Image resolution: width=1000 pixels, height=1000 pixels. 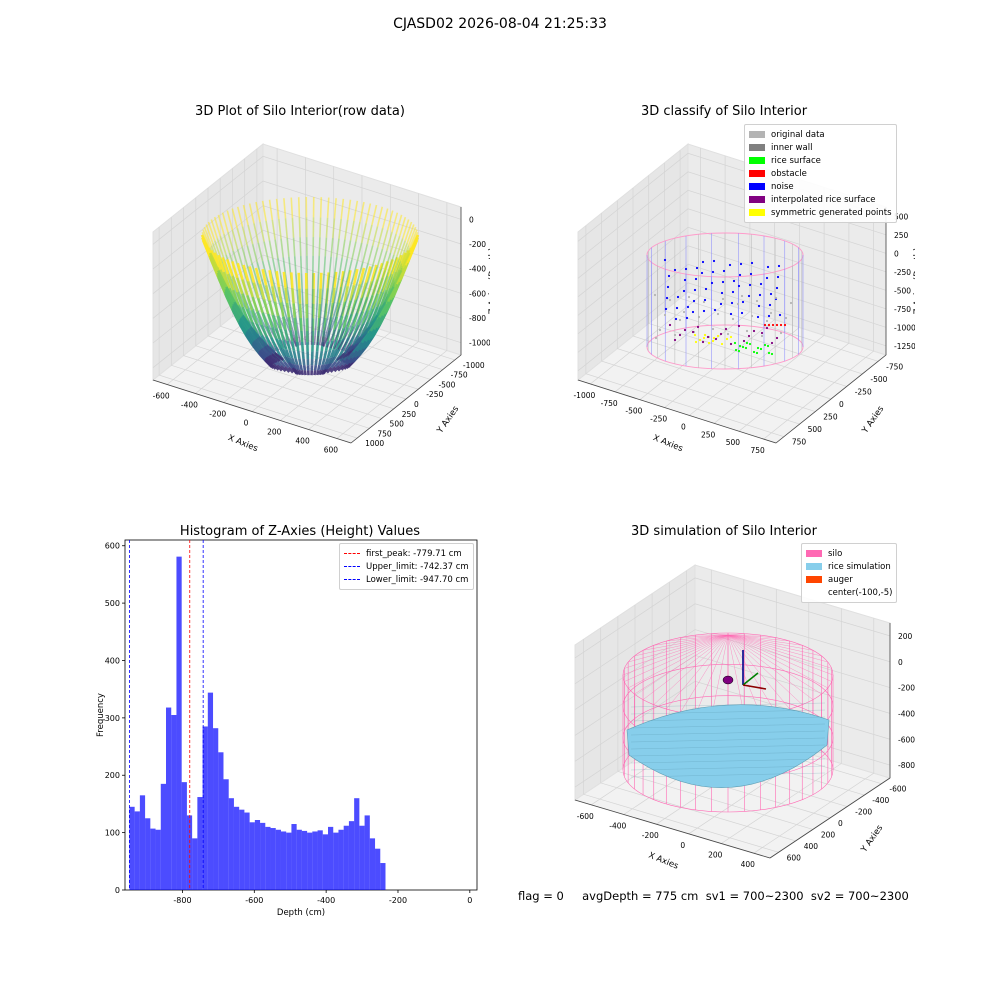 What do you see at coordinates (658, 419) in the screenshot?
I see `panel2-x-tick-label: -250` at bounding box center [658, 419].